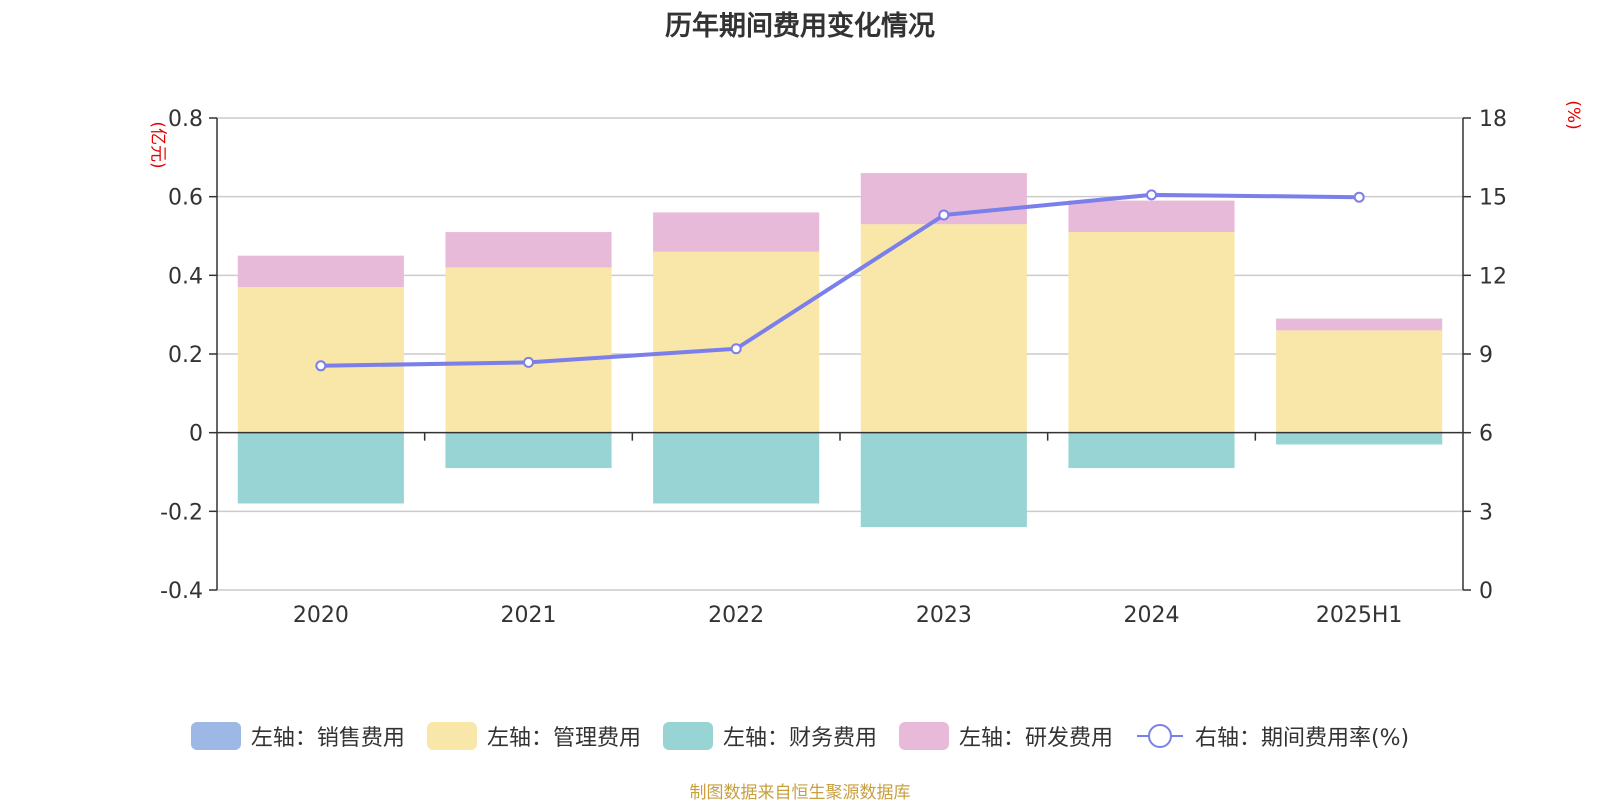 This screenshot has height=803, width=1600. What do you see at coordinates (687, 736) in the screenshot?
I see `legend-swatch-finance` at bounding box center [687, 736].